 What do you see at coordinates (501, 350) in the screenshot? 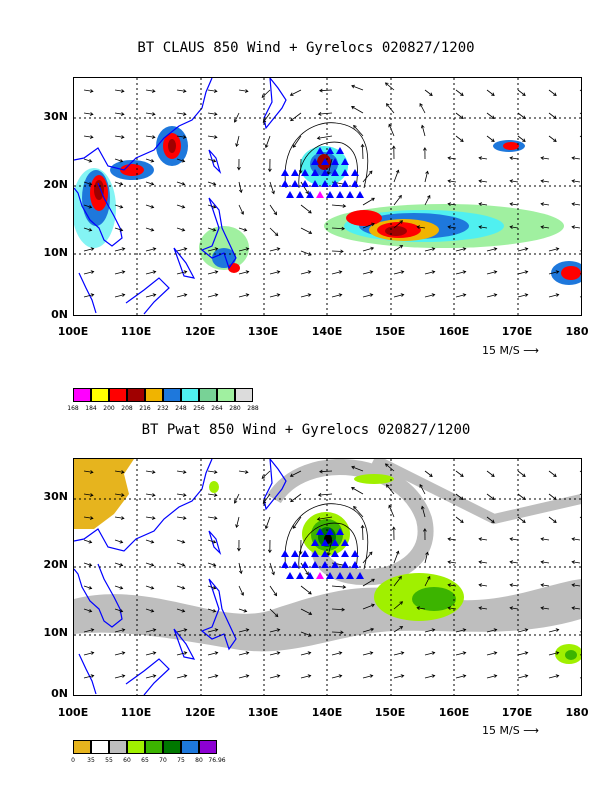
I see `reference-vector-label: 15 M/S` at bounding box center [501, 350].